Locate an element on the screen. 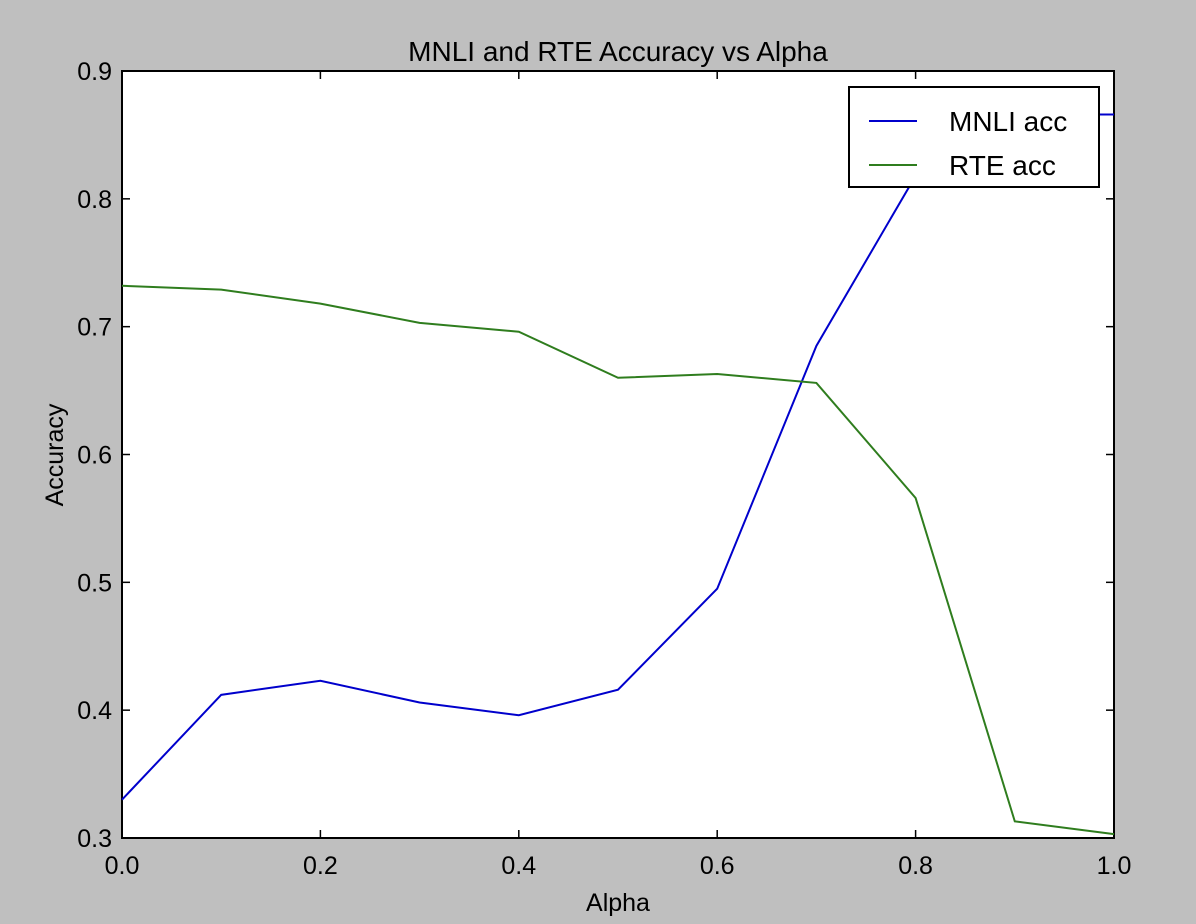  x-tick-label: 0.0 is located at coordinates (122, 866).